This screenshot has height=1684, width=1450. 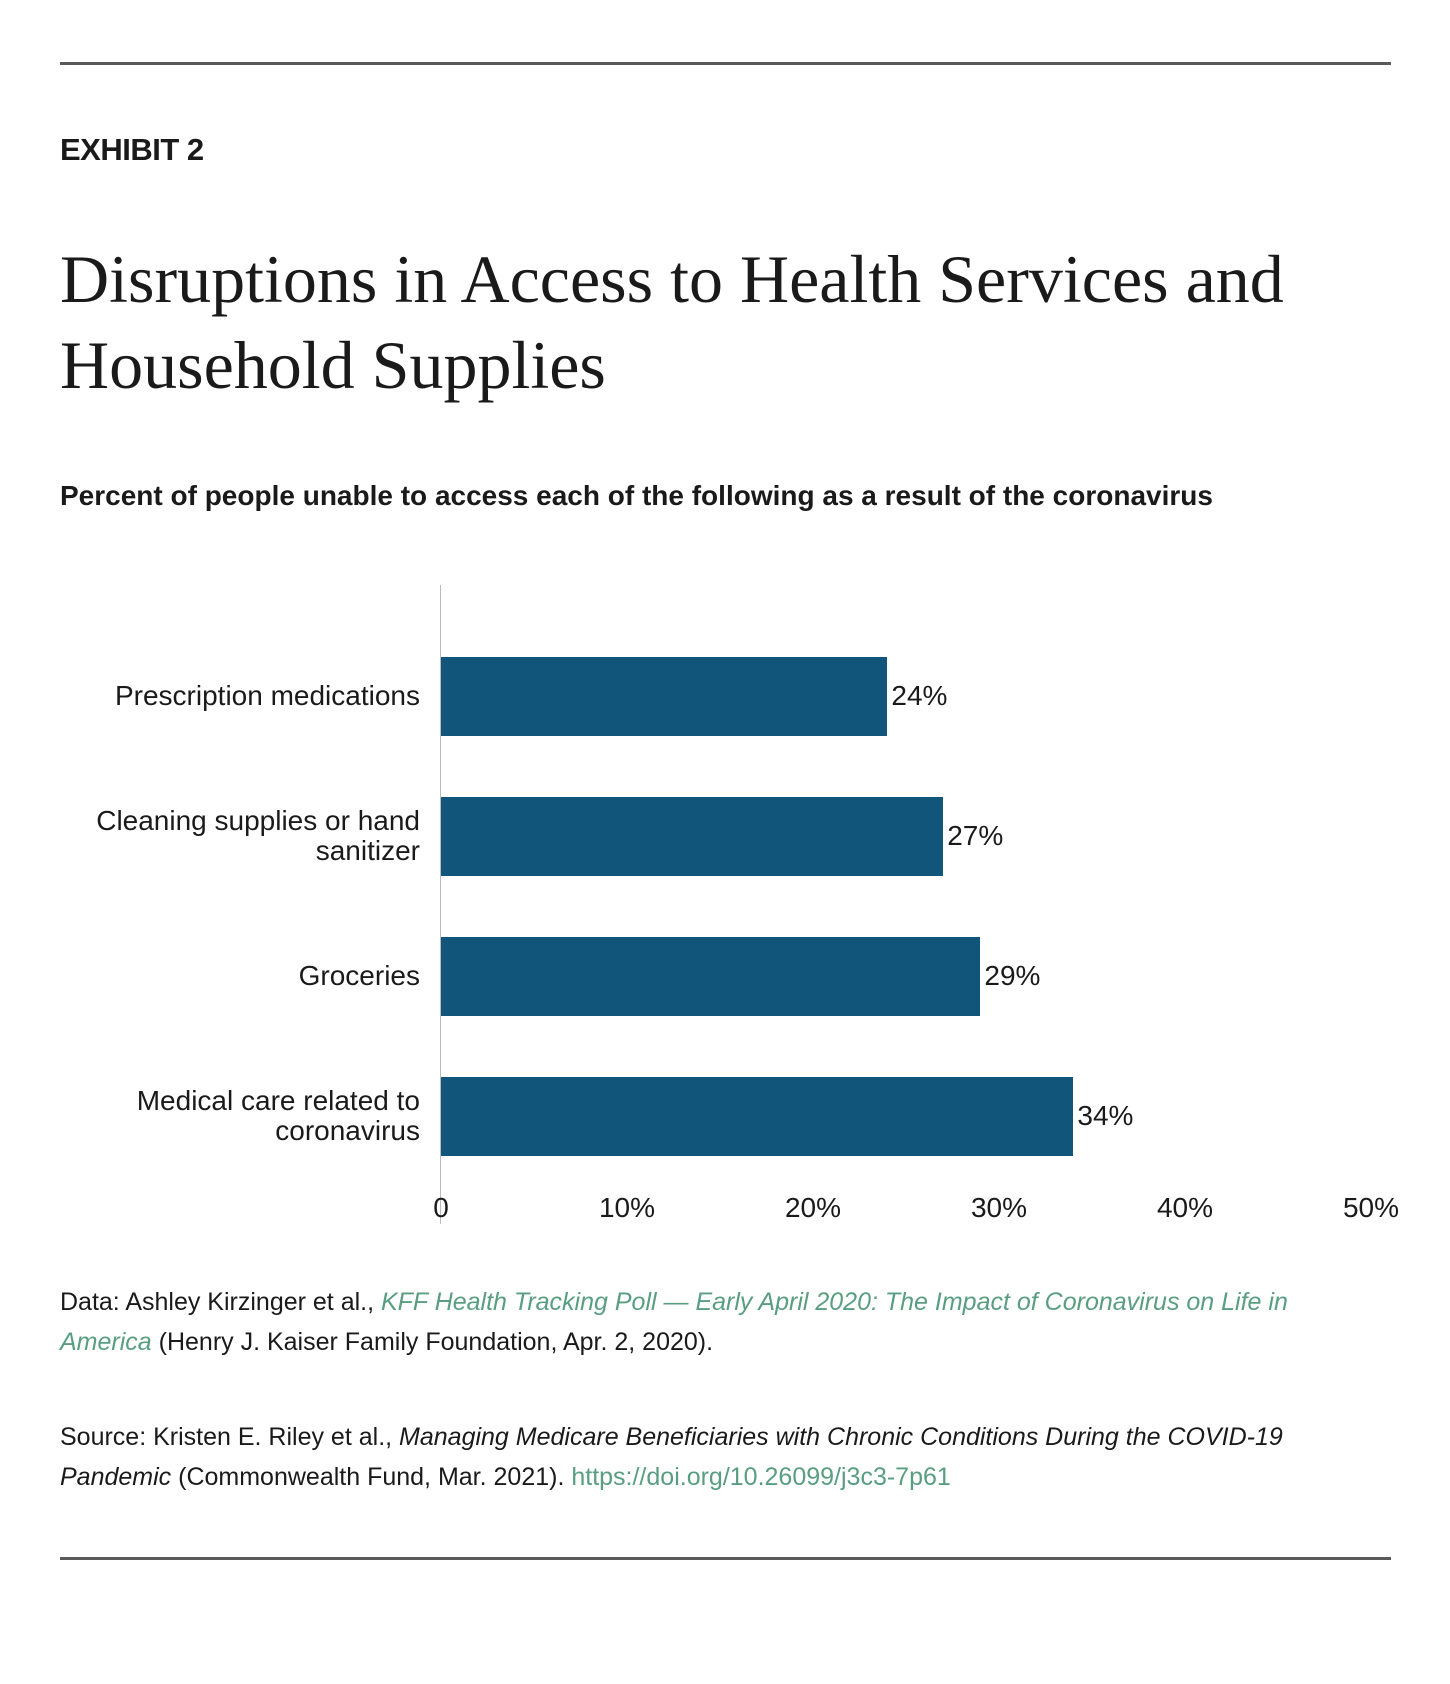 What do you see at coordinates (371, 1477) in the screenshot?
I see `note-text: (Commonwealth Fund, Mar. 2021).` at bounding box center [371, 1477].